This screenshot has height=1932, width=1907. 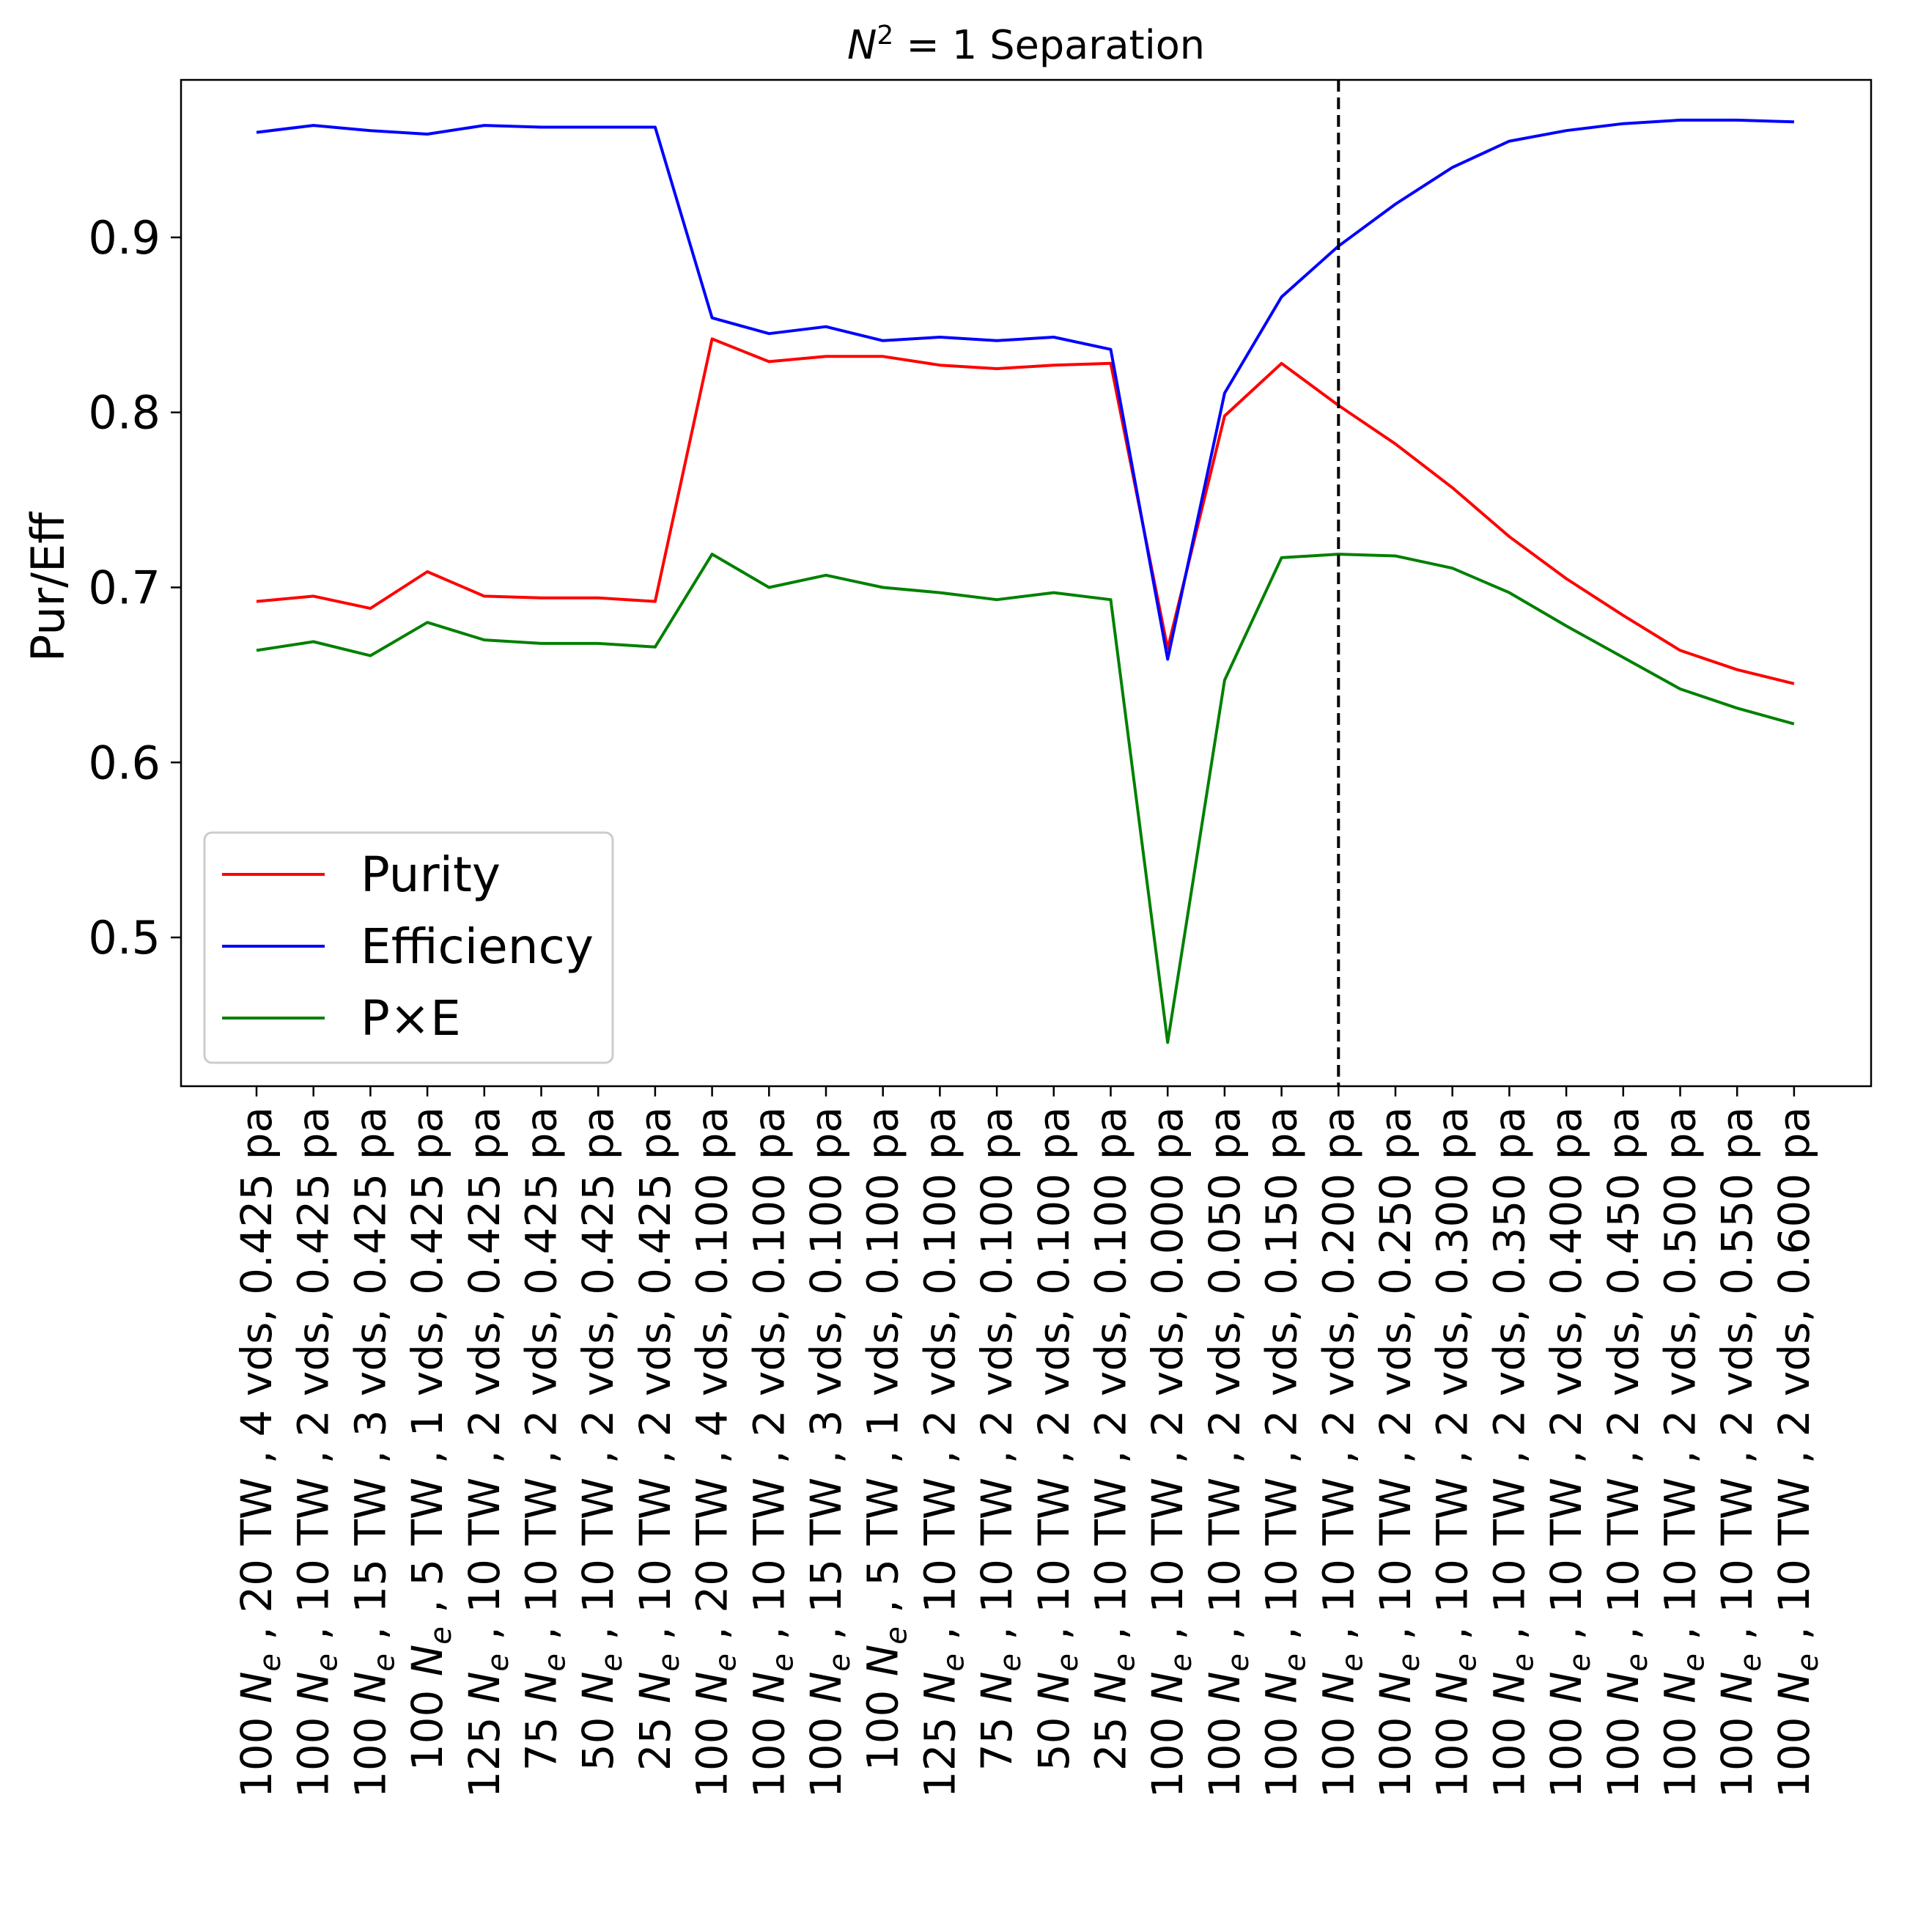 What do you see at coordinates (1000, 1439) in the screenshot?
I see `x-tick-label: 75 Ne , 10 TW , 2 vds, 0.100 pa` at bounding box center [1000, 1439].